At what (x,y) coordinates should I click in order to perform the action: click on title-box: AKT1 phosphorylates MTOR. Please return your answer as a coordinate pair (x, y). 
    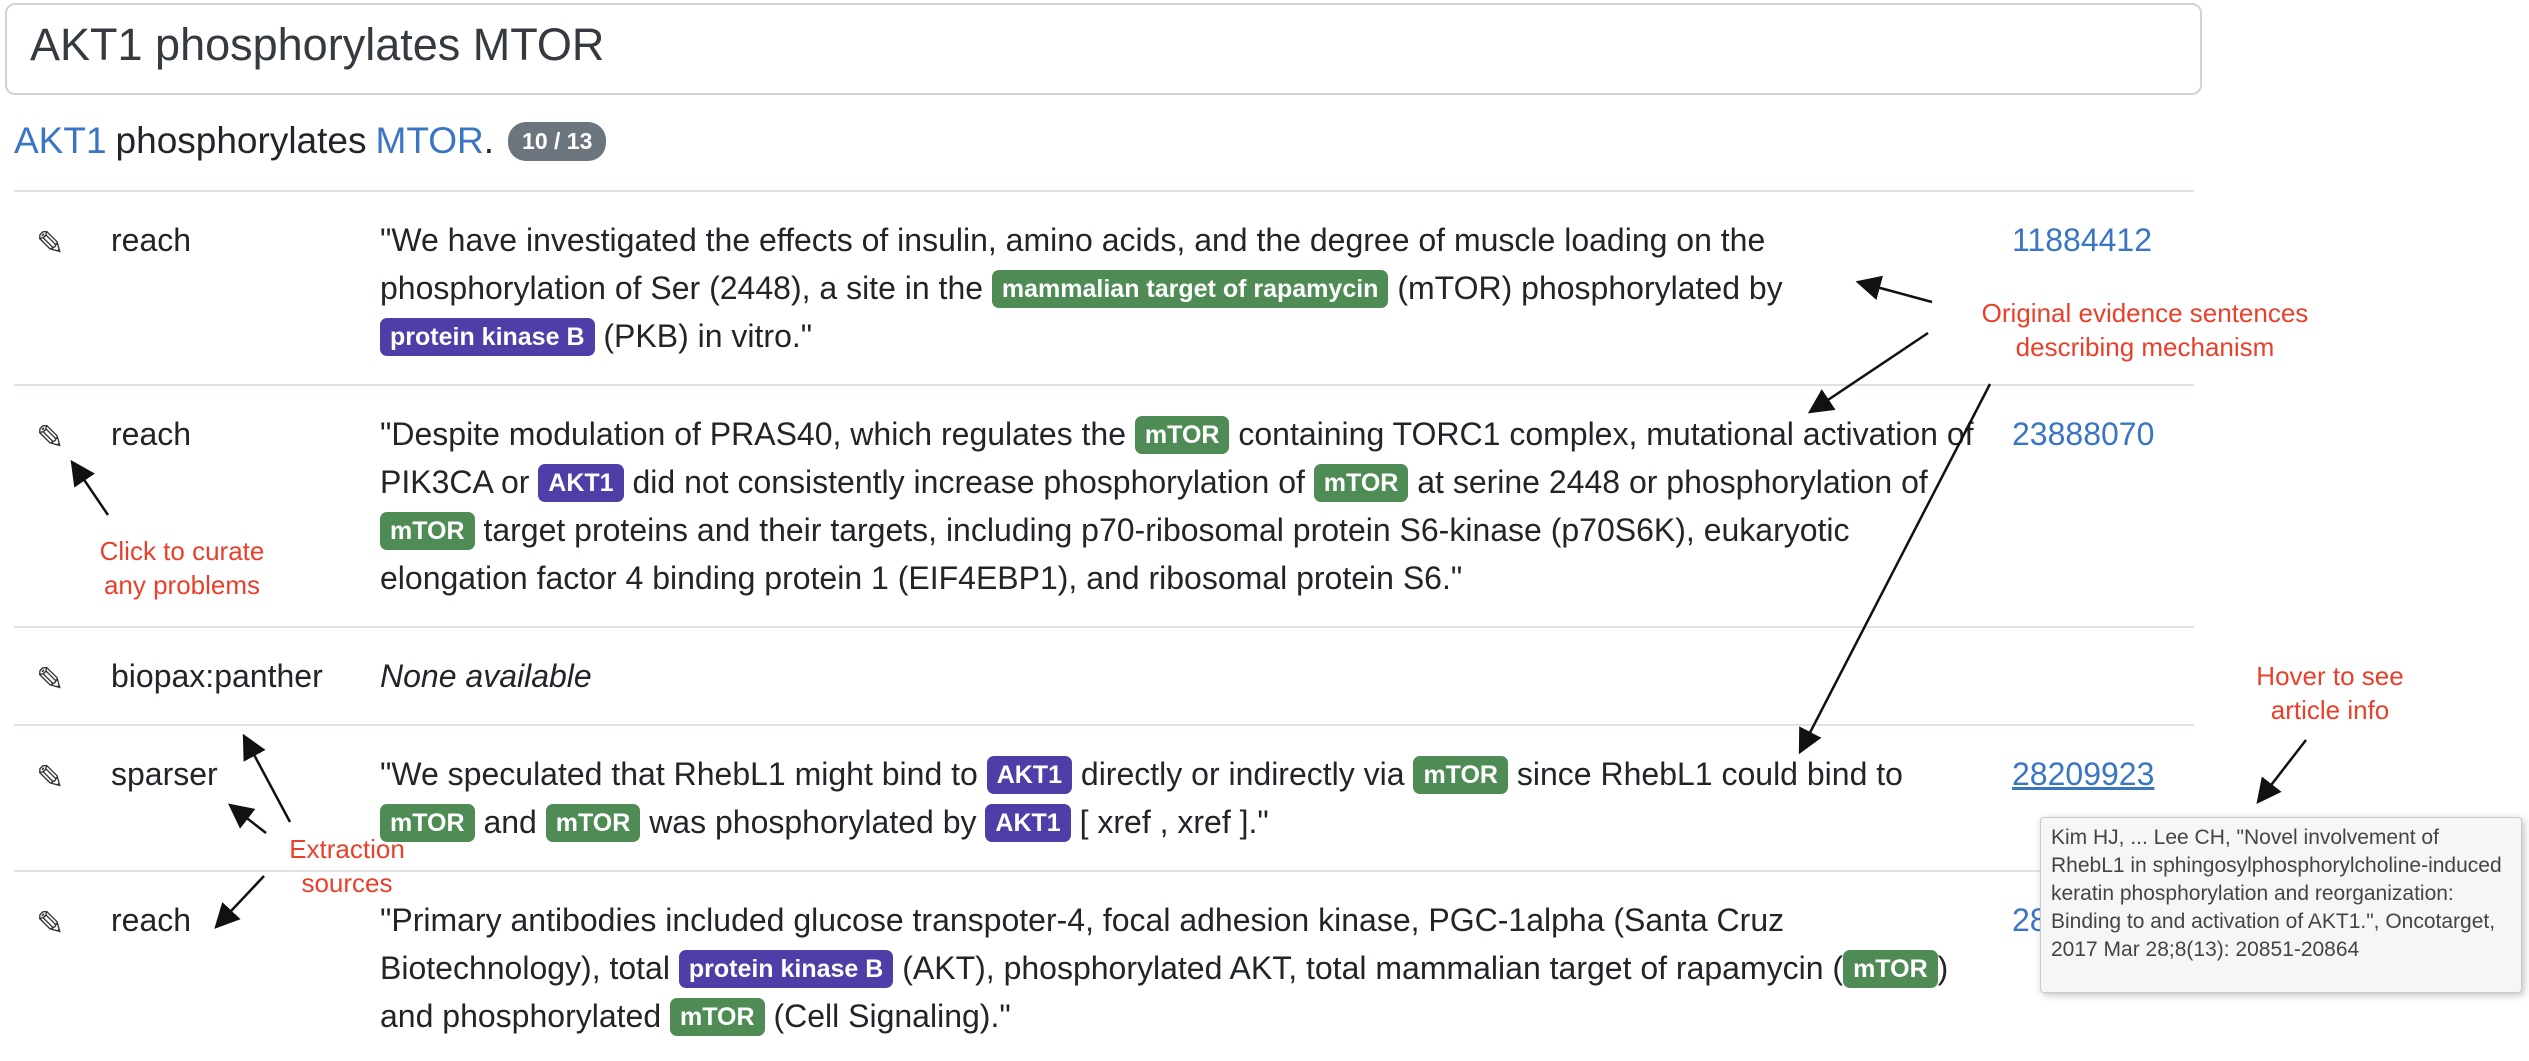
    Looking at the image, I should click on (1103, 49).